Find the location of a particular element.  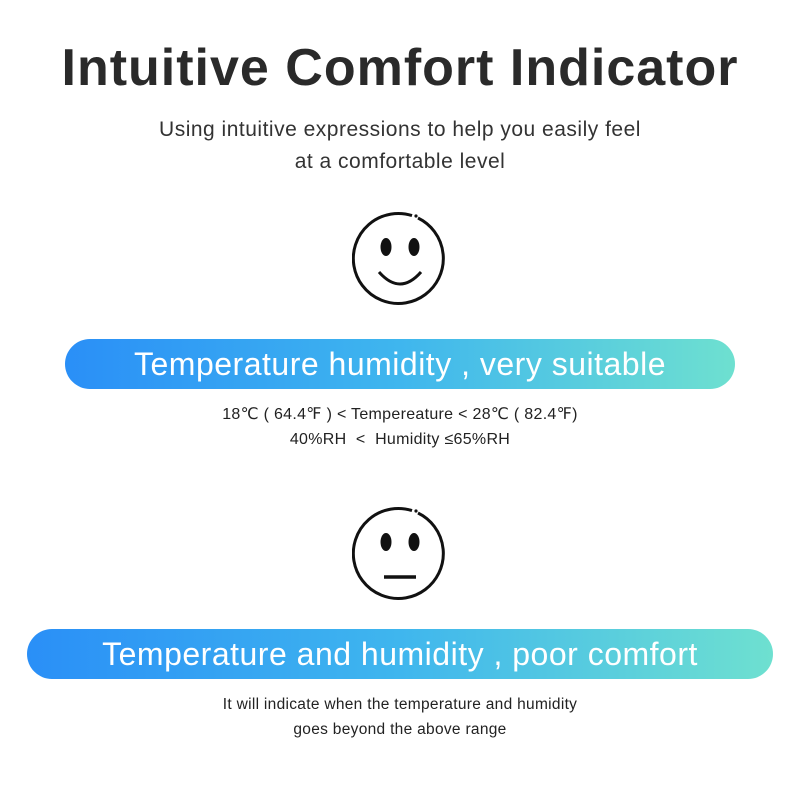

very-suitable-banner: Temperature humidity , very suitable is located at coordinates (400, 364).